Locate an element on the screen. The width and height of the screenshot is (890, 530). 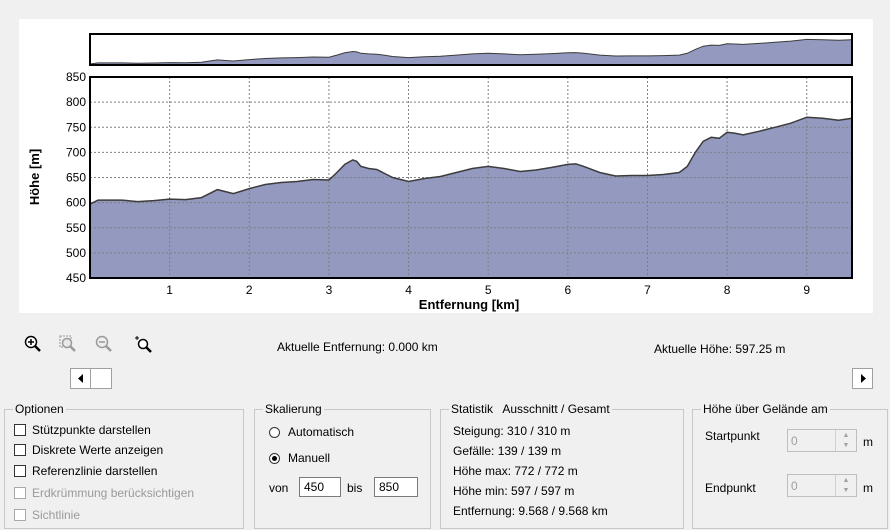
overview-area is located at coordinates (471, 52).